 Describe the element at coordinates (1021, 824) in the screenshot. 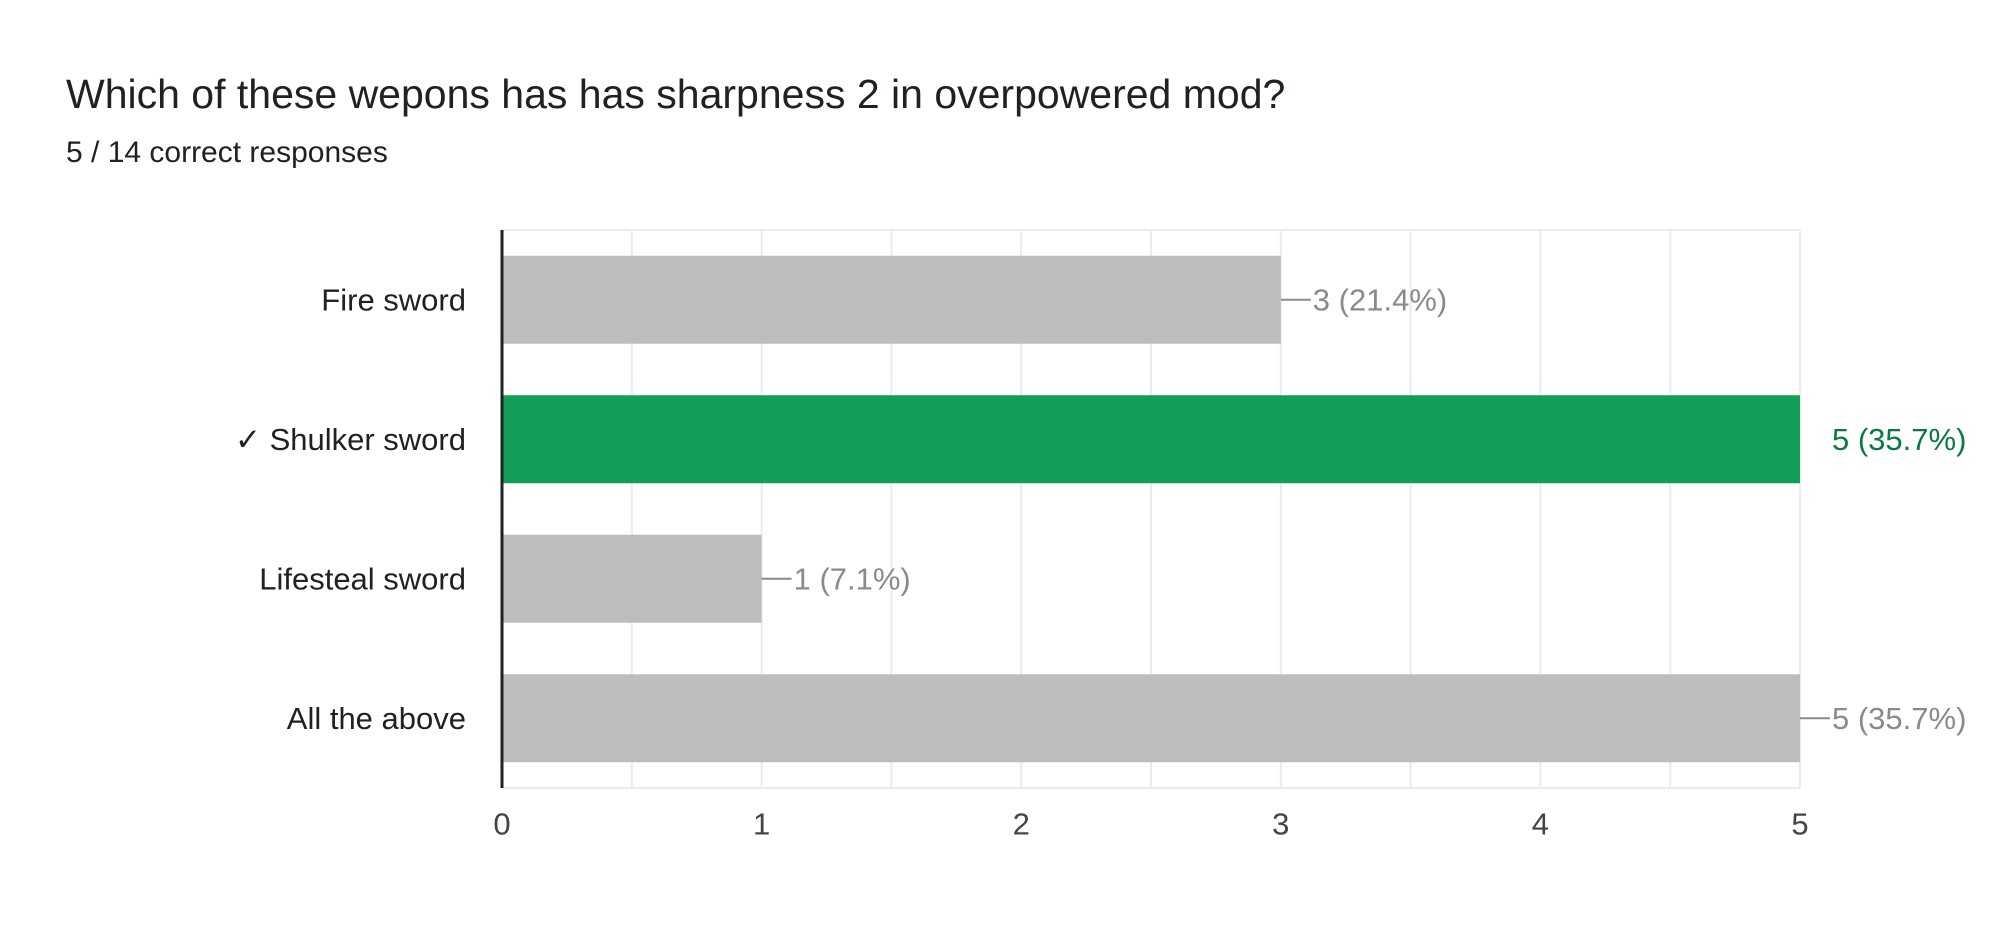

I see `x-tick-label: 2` at that location.